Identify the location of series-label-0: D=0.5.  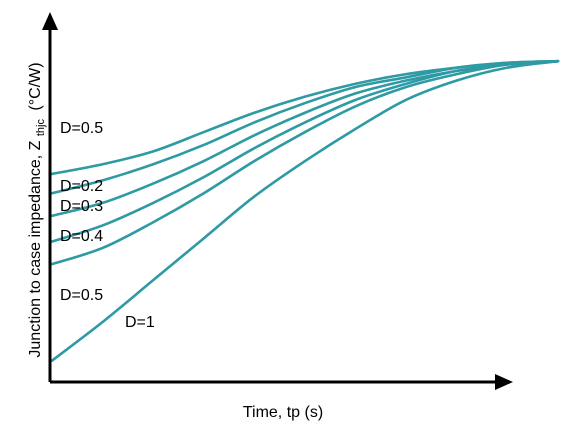
(81, 128).